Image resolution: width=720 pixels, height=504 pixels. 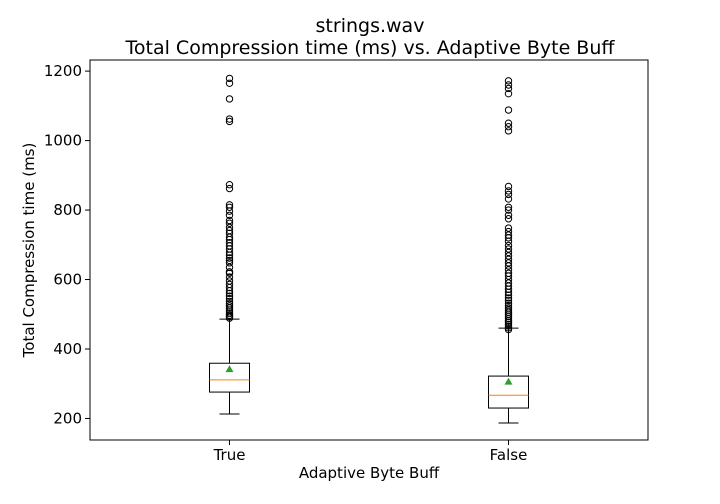 I want to click on y-axis-label: Total Compression time (ms), so click(x=29, y=251).